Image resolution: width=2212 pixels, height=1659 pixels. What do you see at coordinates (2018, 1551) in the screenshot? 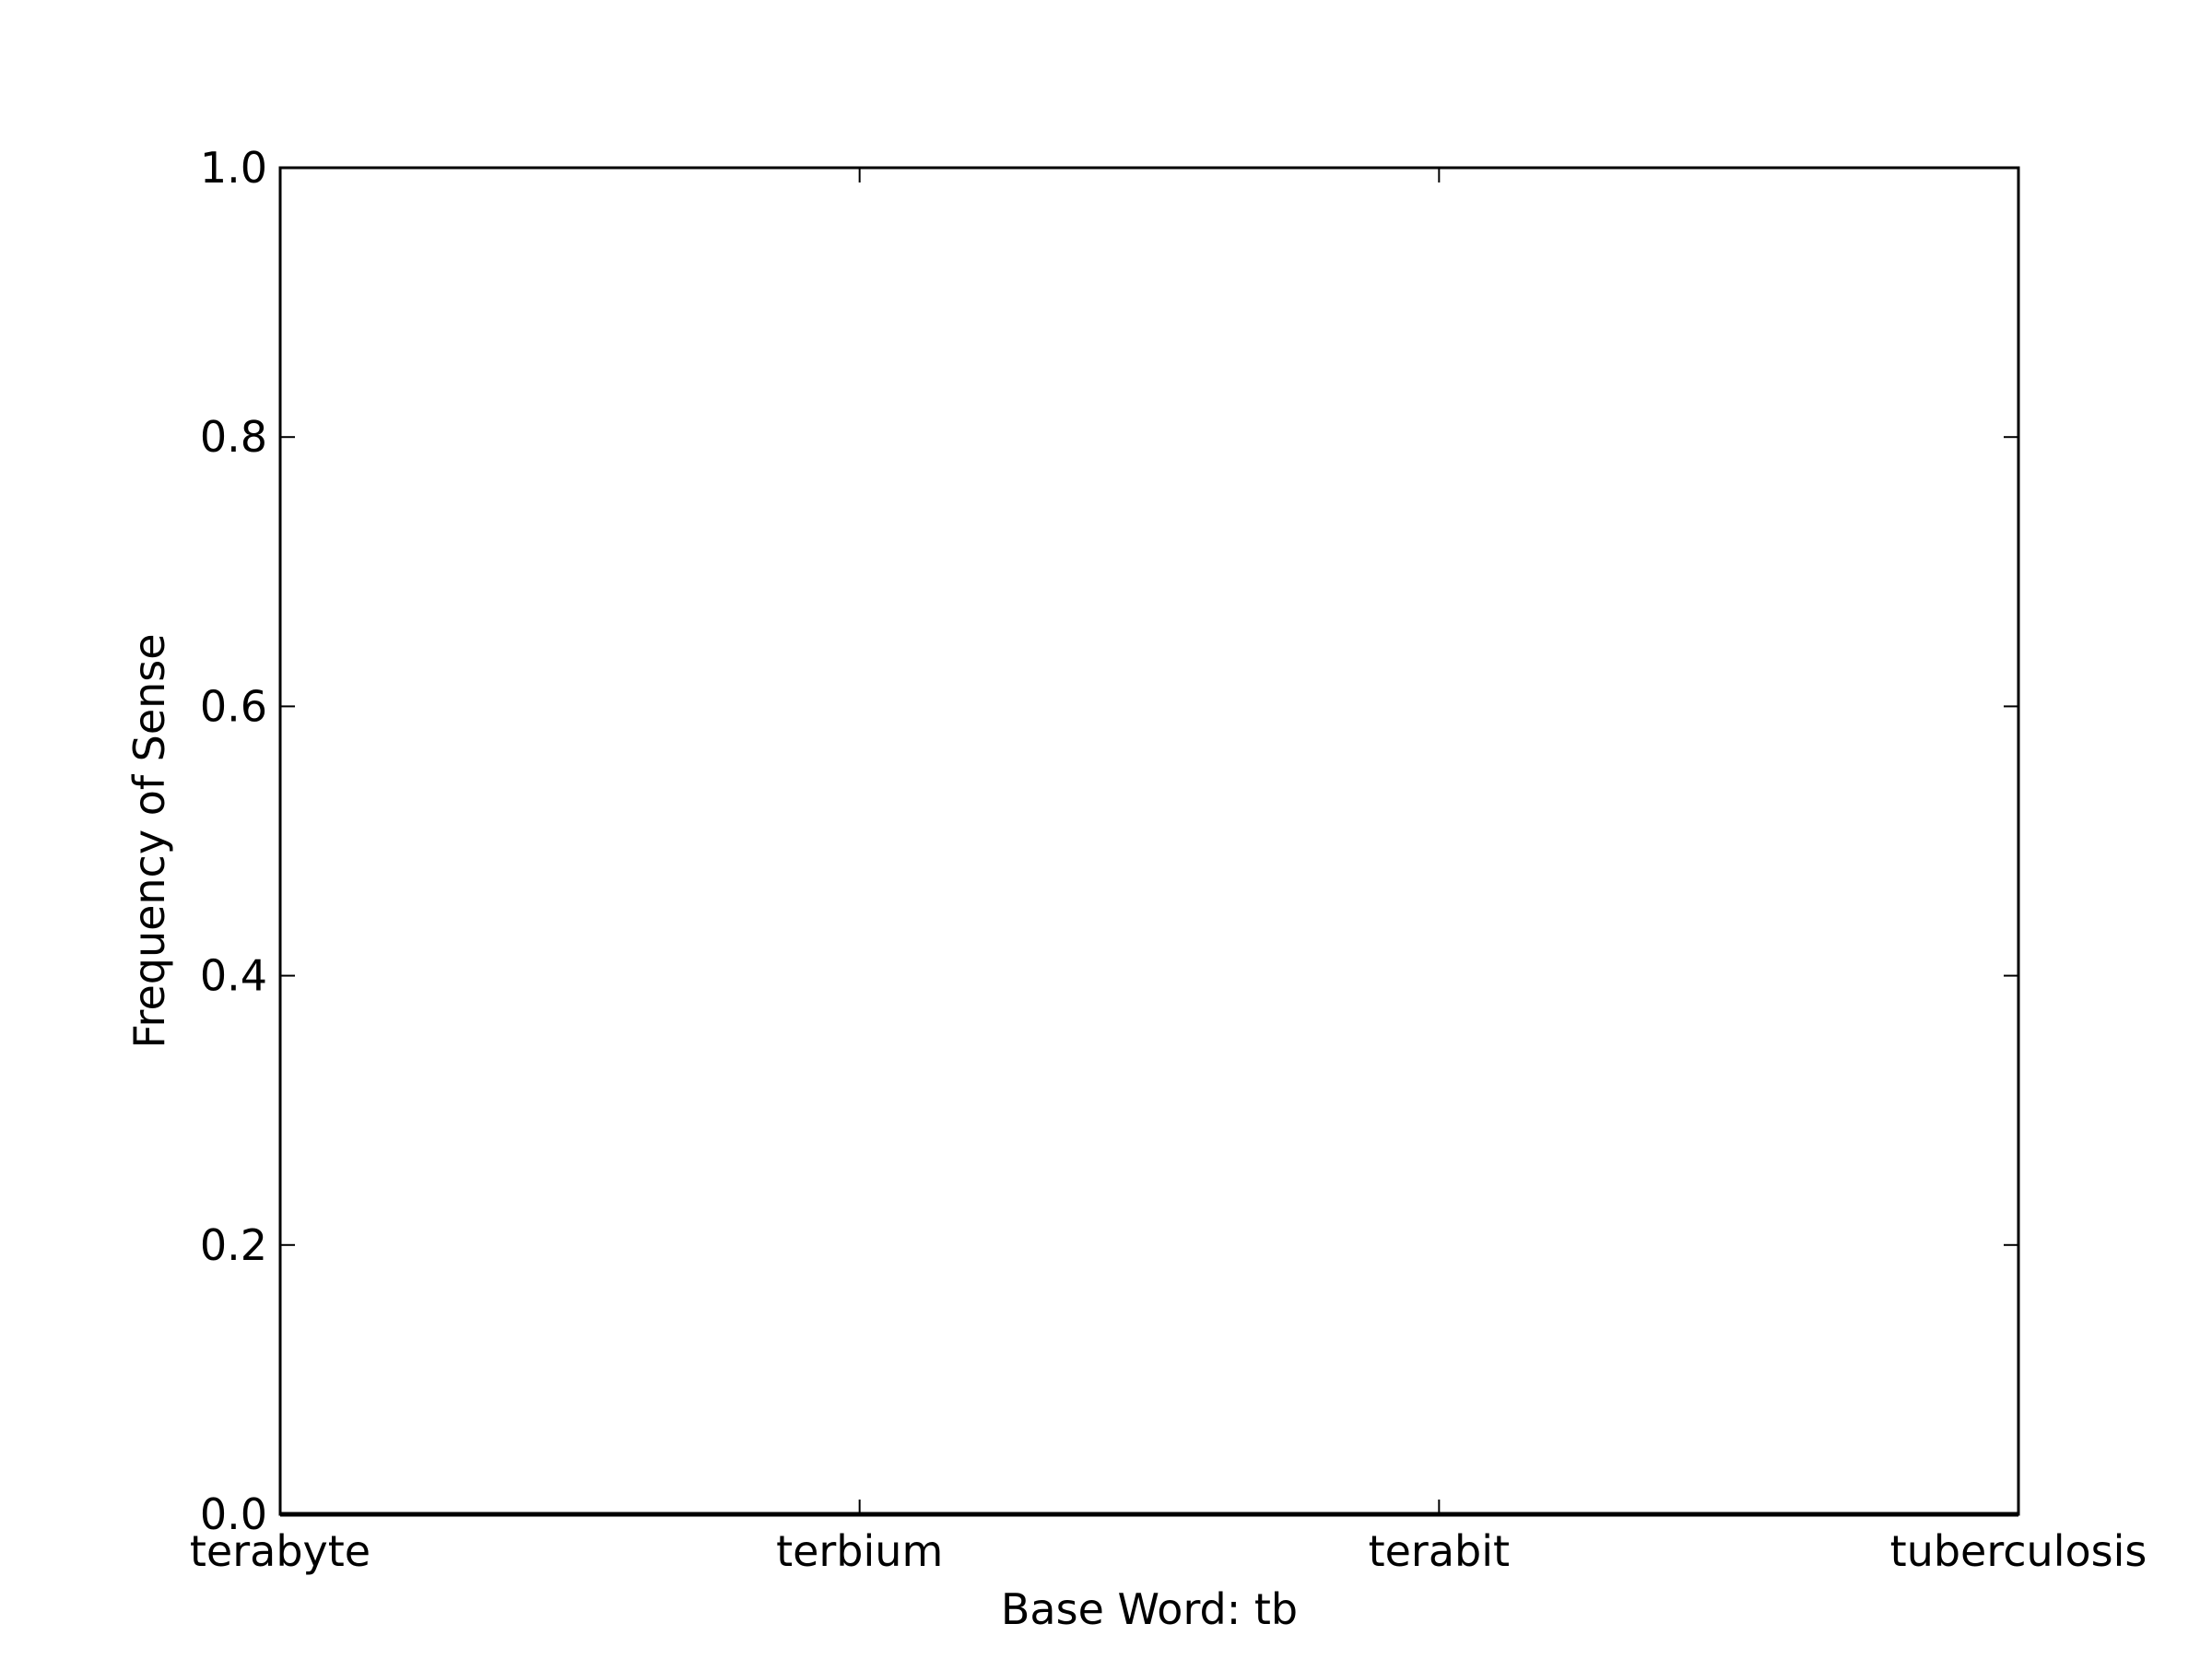
I see `x-tick-label-tuberculosis: tuberculosis` at bounding box center [2018, 1551].